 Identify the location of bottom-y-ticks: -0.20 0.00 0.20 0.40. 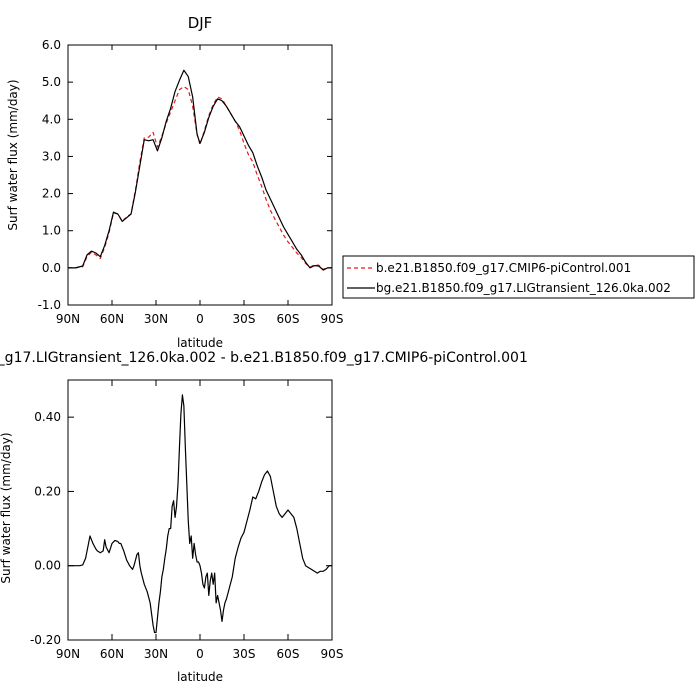
(181, 528).